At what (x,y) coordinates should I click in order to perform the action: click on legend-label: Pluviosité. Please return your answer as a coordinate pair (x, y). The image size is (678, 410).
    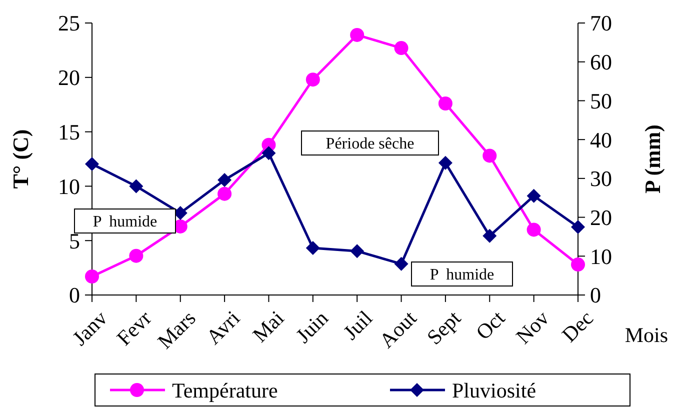
    Looking at the image, I should click on (494, 390).